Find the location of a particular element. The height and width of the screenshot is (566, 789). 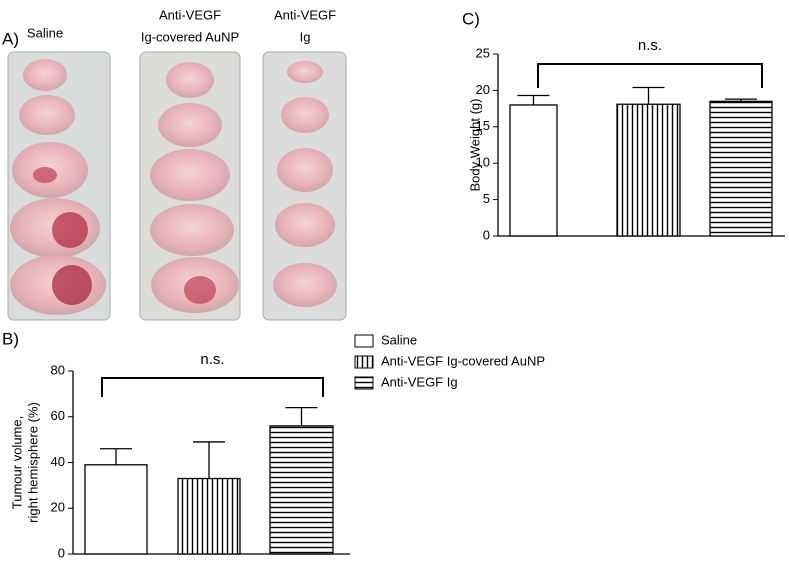

y-axis-label: Body Weight (g) is located at coordinates (474, 145).